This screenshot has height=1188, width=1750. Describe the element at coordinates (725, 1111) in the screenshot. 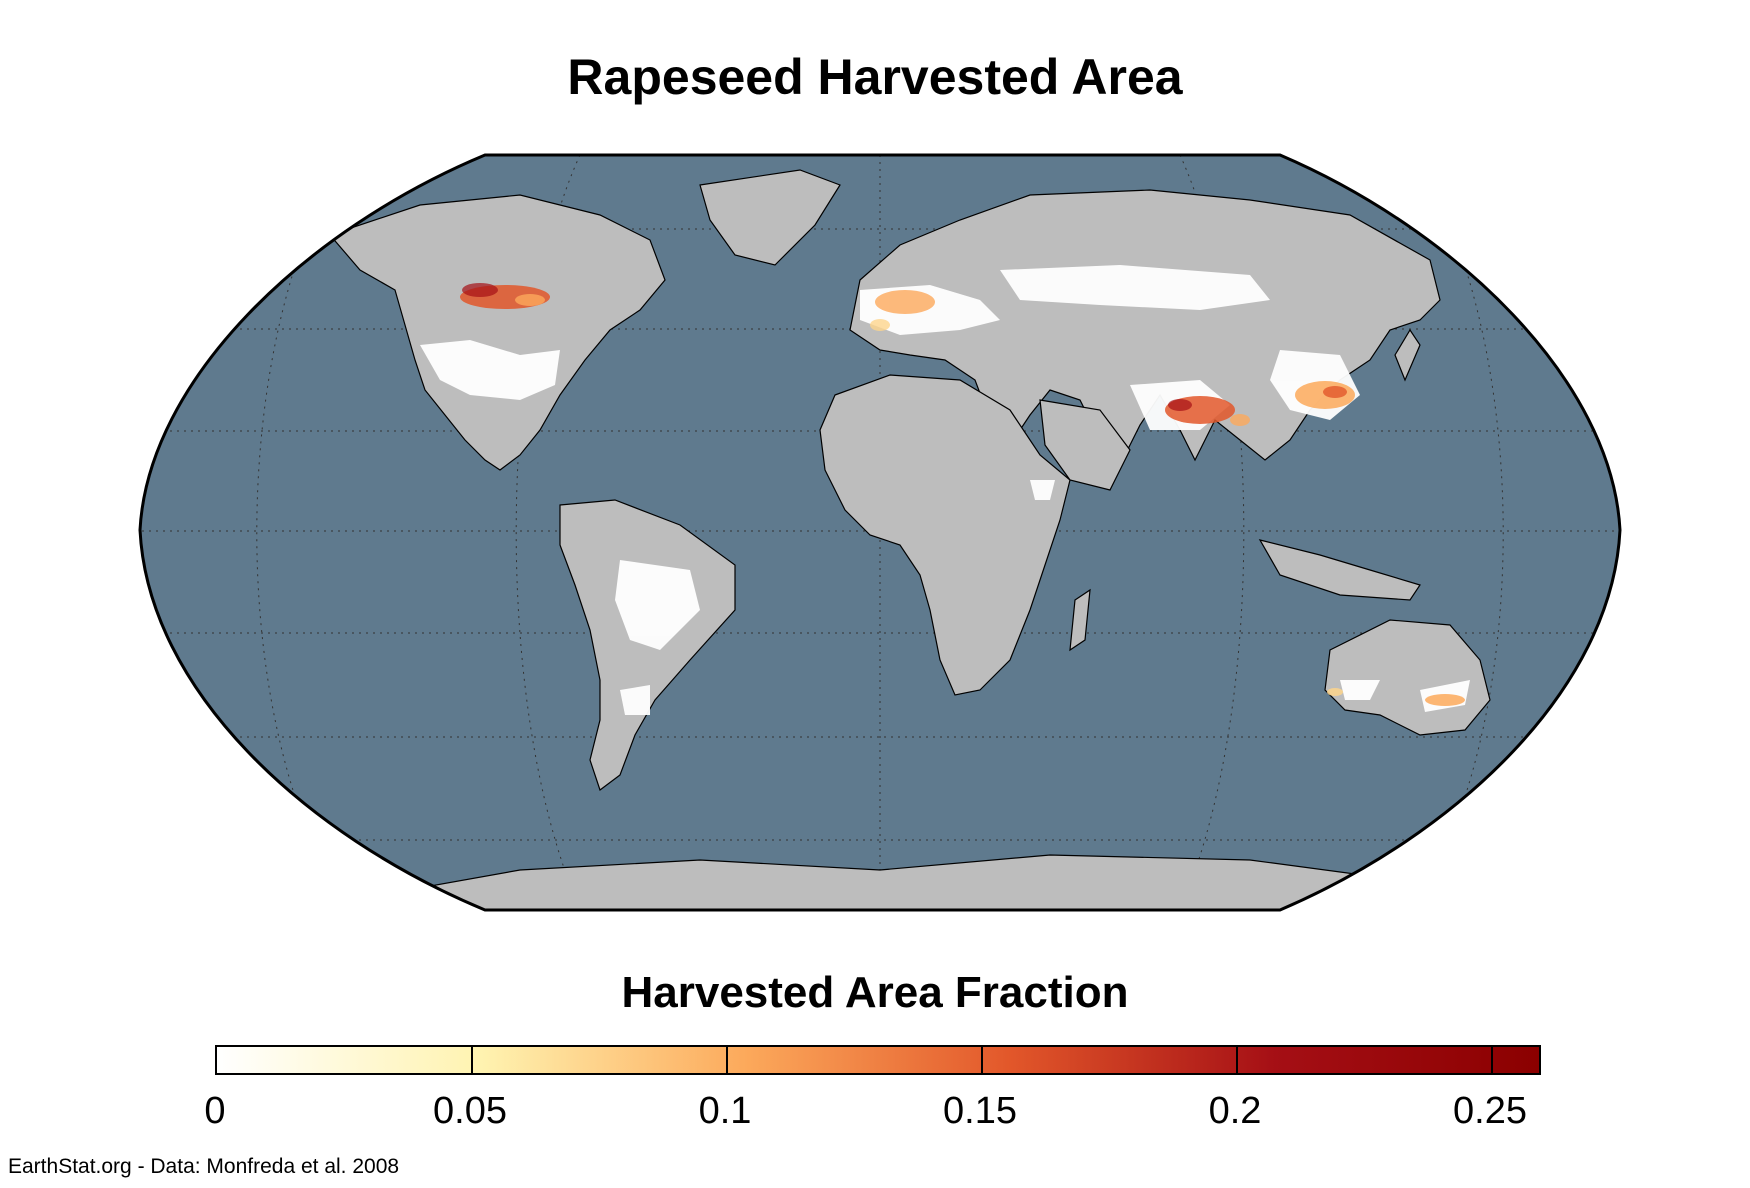

I see `colorbar-tick-label: 0.1` at that location.